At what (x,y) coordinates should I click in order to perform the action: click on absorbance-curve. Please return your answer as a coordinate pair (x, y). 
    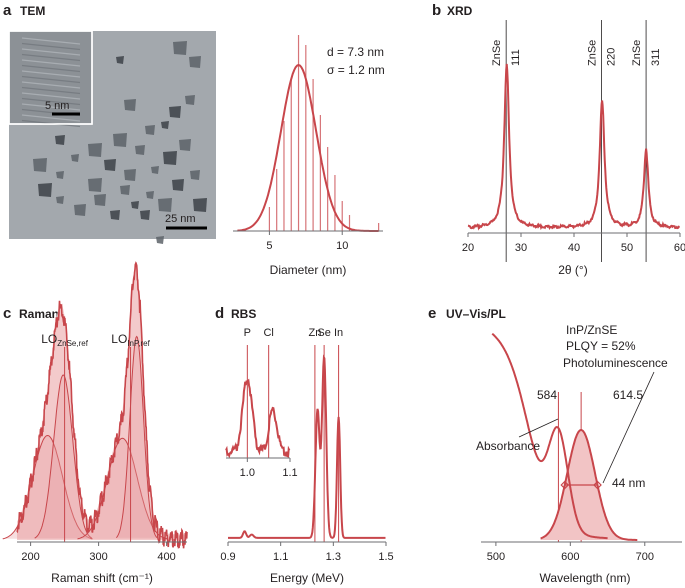
    Looking at the image, I should click on (549, 436).